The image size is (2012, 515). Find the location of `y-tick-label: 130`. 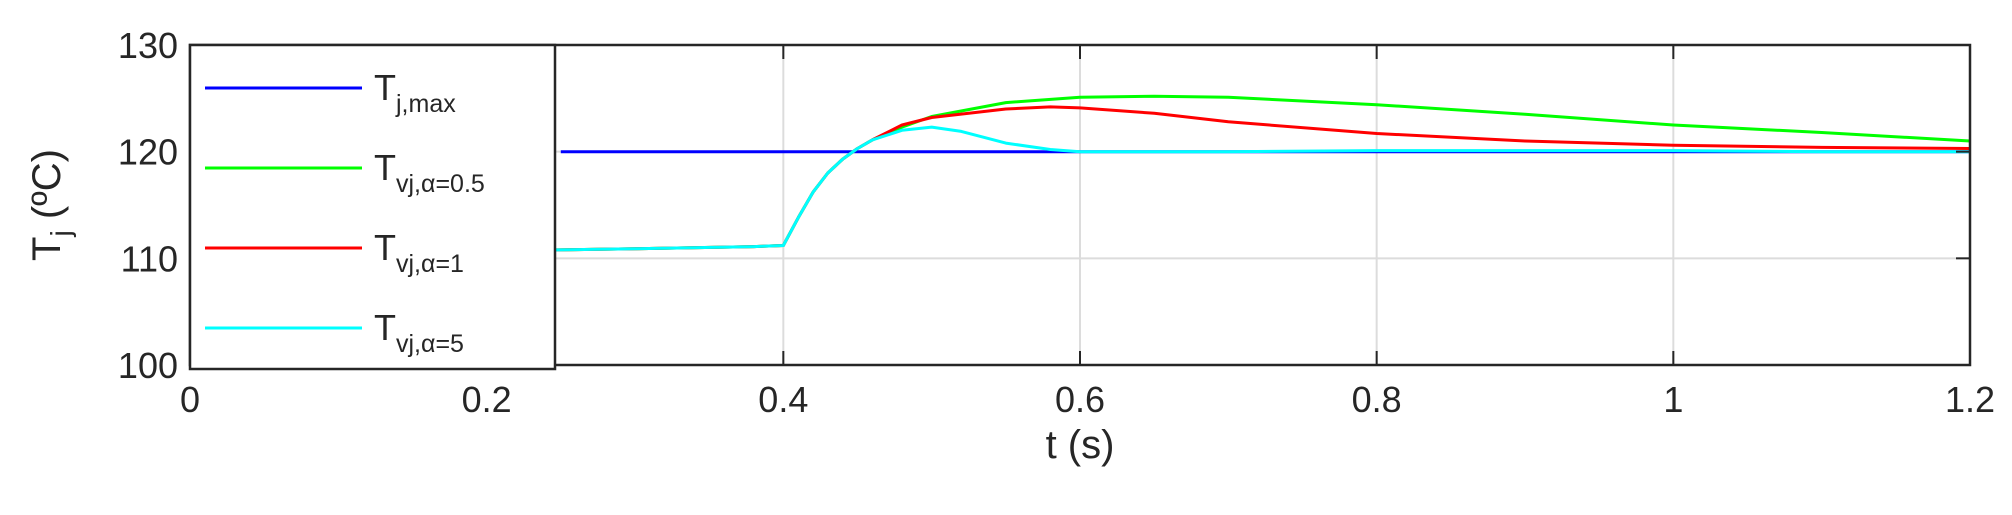

y-tick-label: 130 is located at coordinates (148, 45).